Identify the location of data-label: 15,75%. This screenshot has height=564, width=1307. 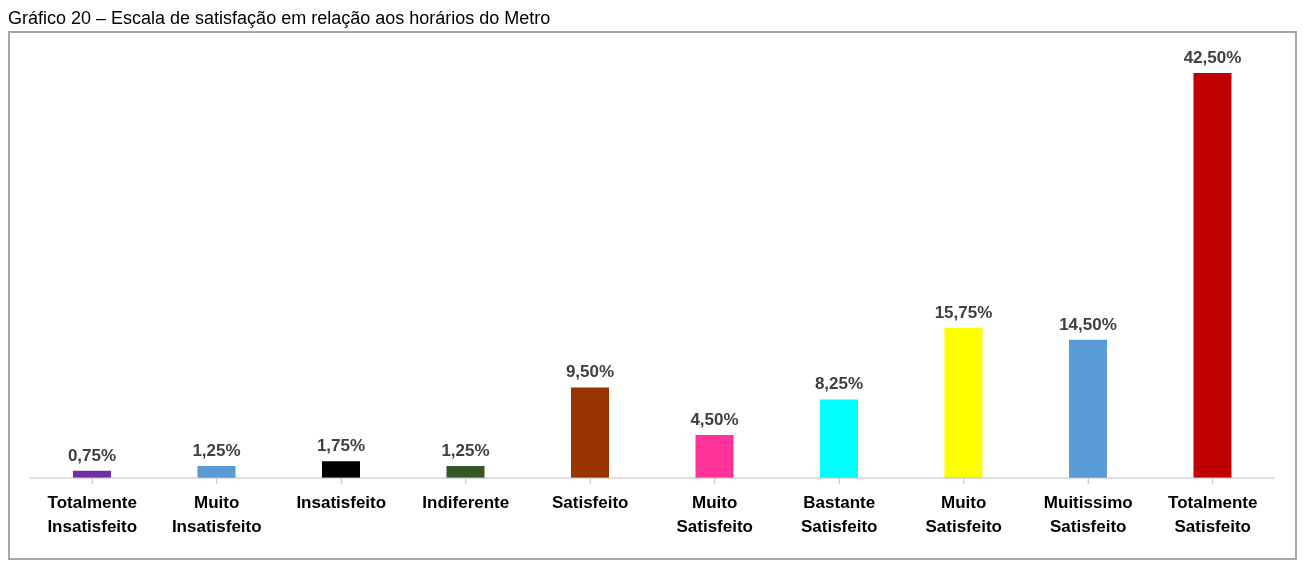
(963, 312).